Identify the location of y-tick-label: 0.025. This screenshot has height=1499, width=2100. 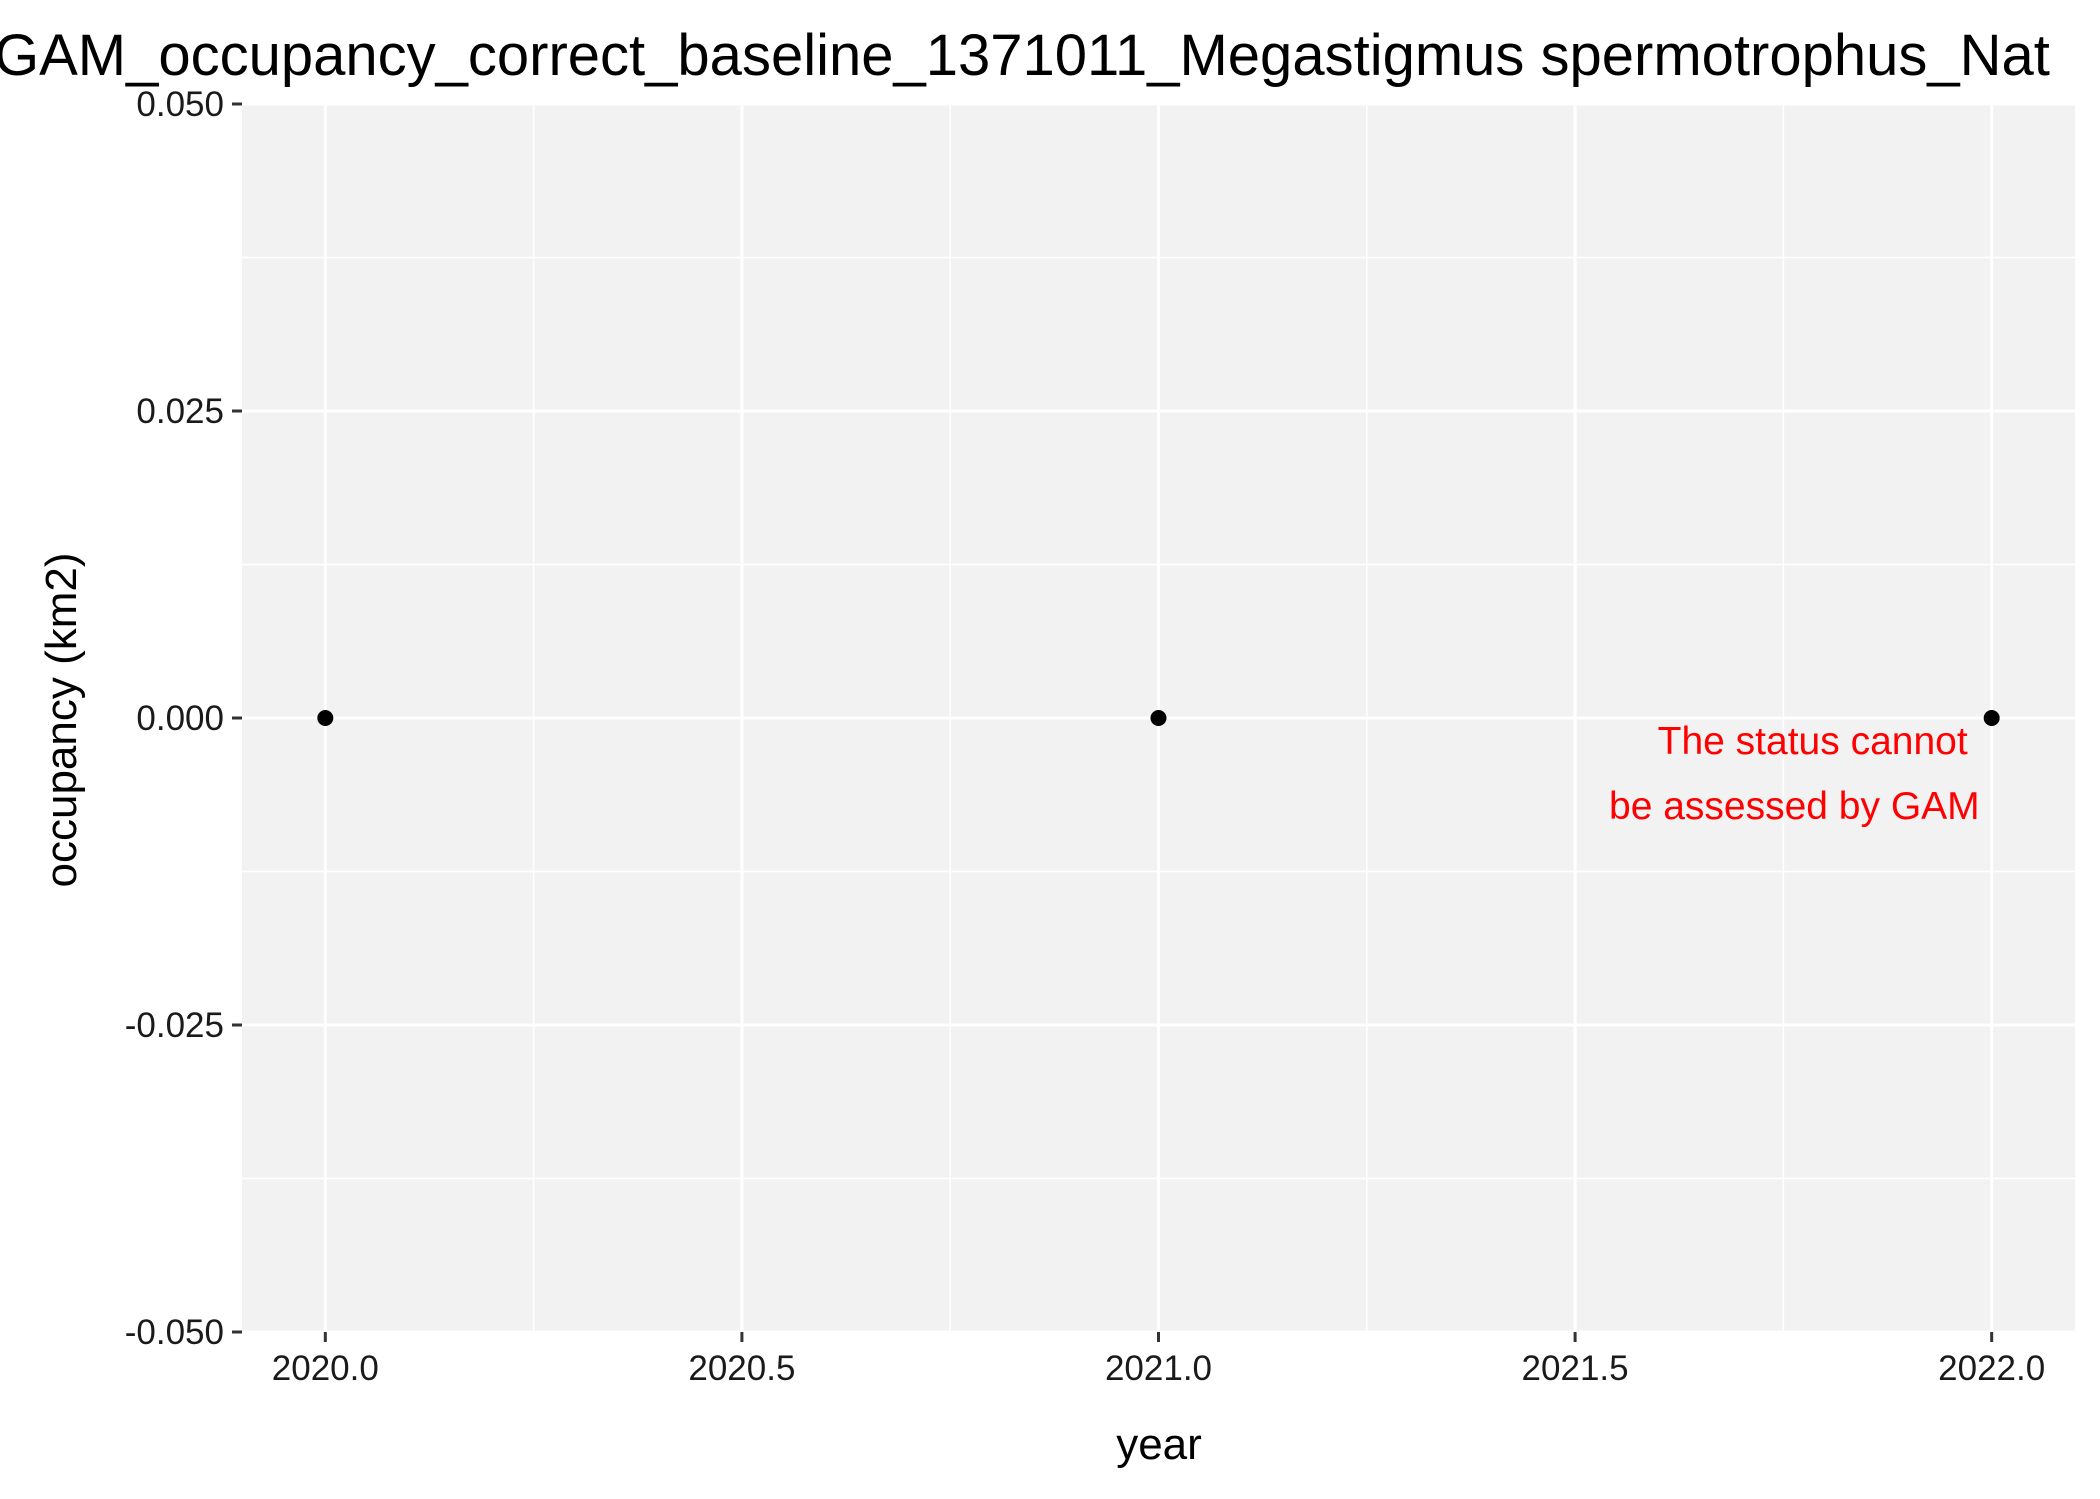
(180, 411).